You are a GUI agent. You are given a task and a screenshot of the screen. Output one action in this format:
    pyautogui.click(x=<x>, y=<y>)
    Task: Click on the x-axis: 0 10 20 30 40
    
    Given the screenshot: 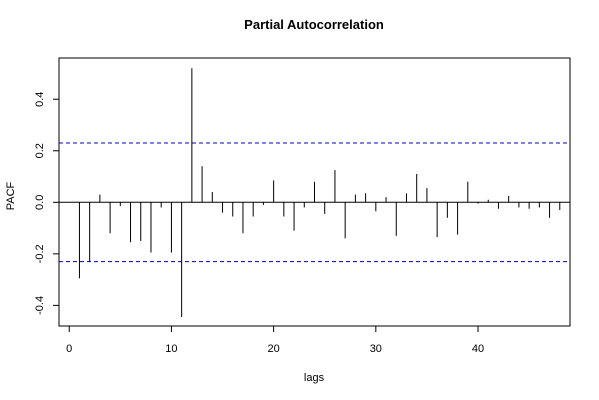 What is the action you would take?
    pyautogui.click(x=275, y=340)
    